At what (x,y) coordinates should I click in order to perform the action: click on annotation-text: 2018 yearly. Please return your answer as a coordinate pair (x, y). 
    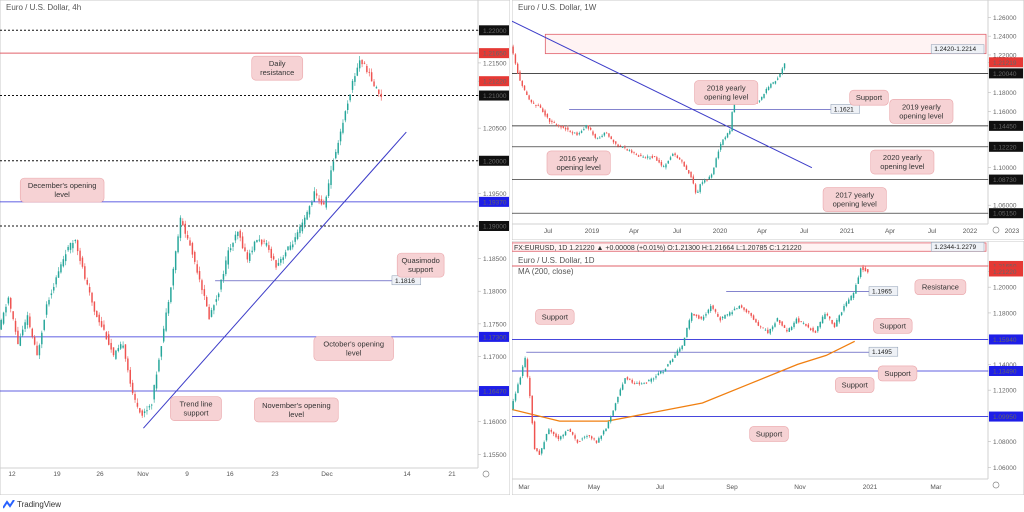
    Looking at the image, I should click on (726, 88).